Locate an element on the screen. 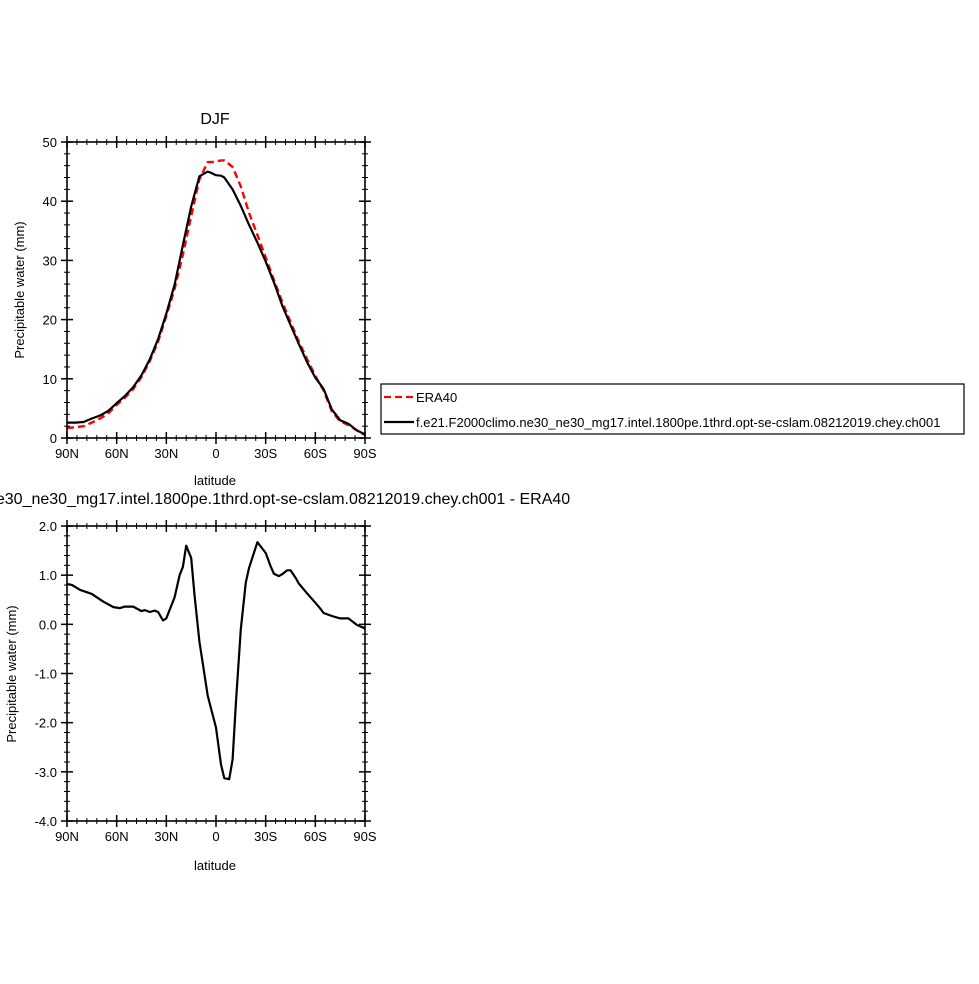  difference-ylabel: Precipitable water (mm) is located at coordinates (11, 673).